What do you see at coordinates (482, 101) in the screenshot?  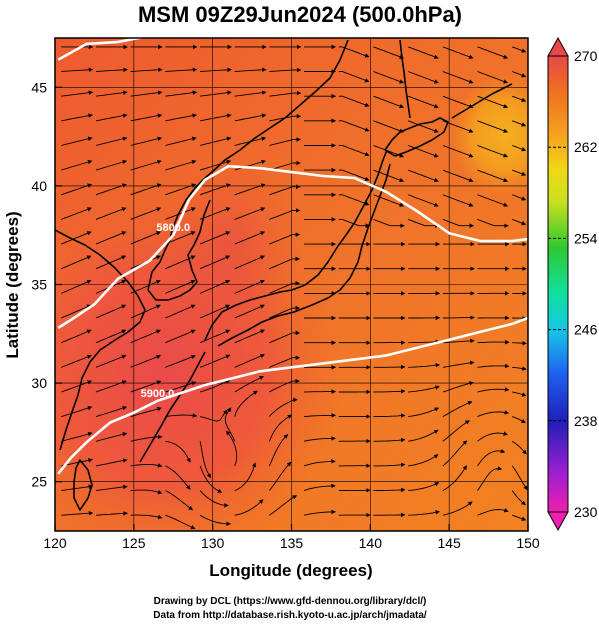 I see `kuril-islands` at bounding box center [482, 101].